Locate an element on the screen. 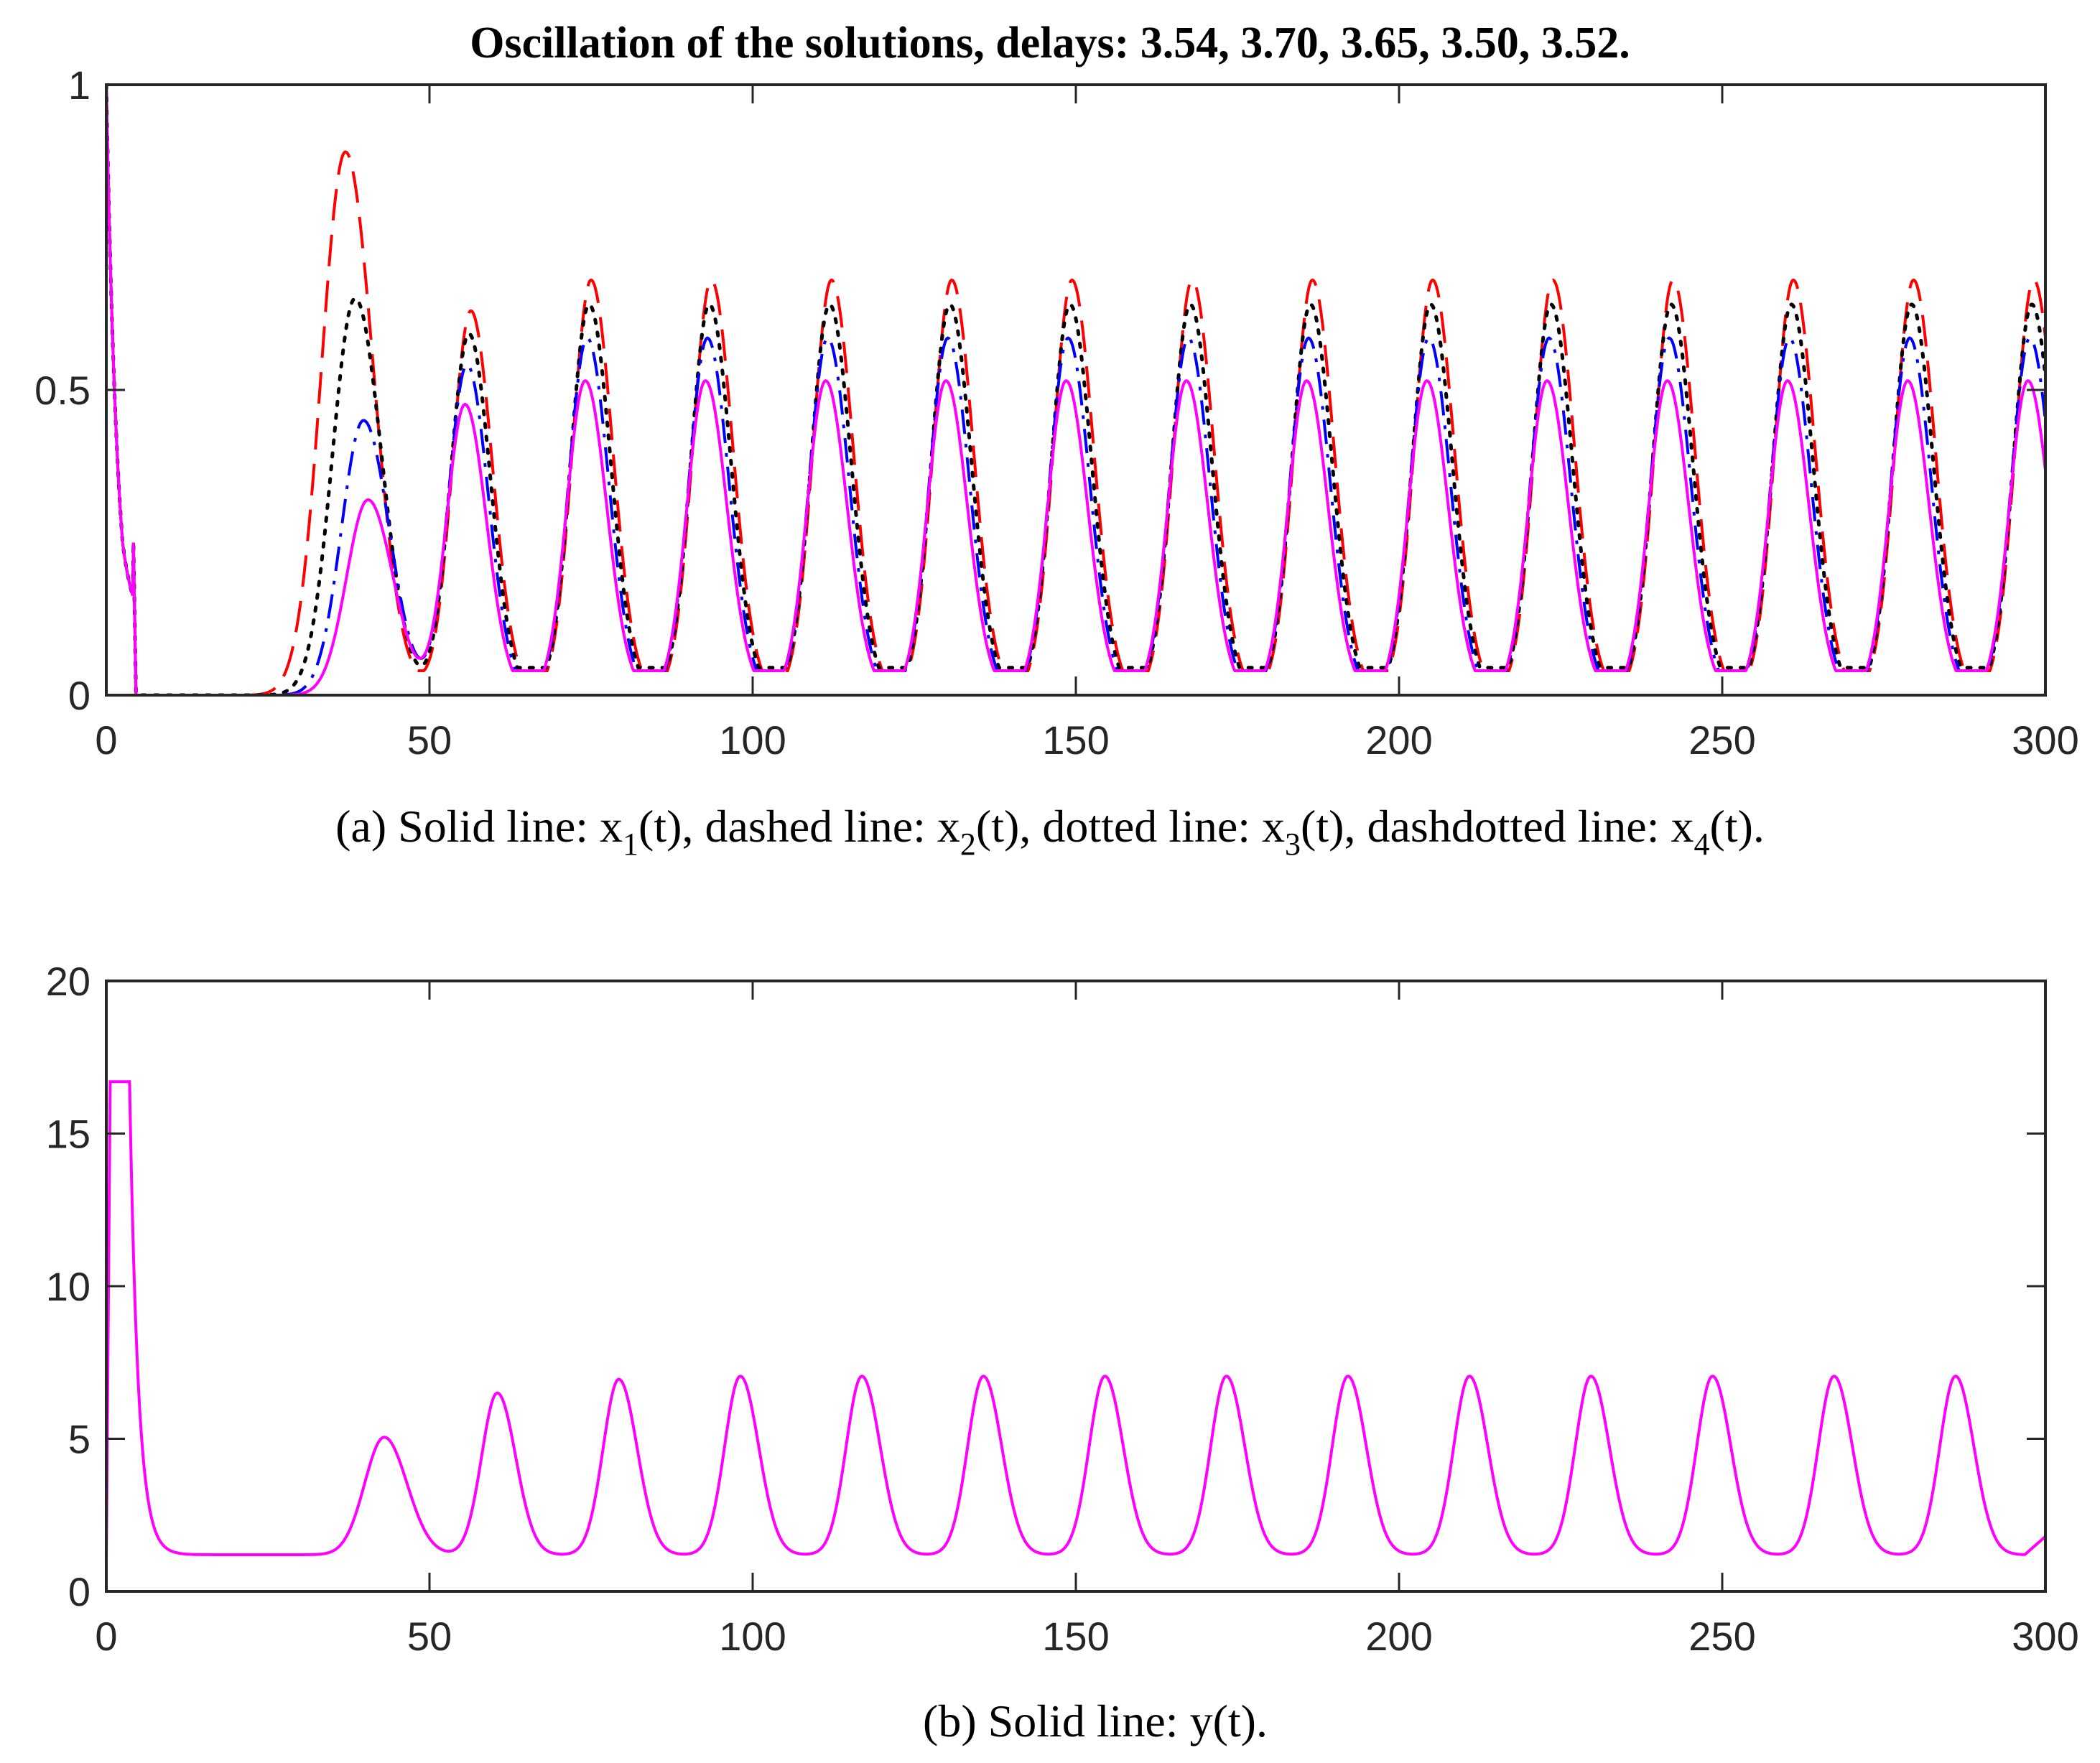 The image size is (2100, 1763). y-tick-label: 1 is located at coordinates (79, 85).